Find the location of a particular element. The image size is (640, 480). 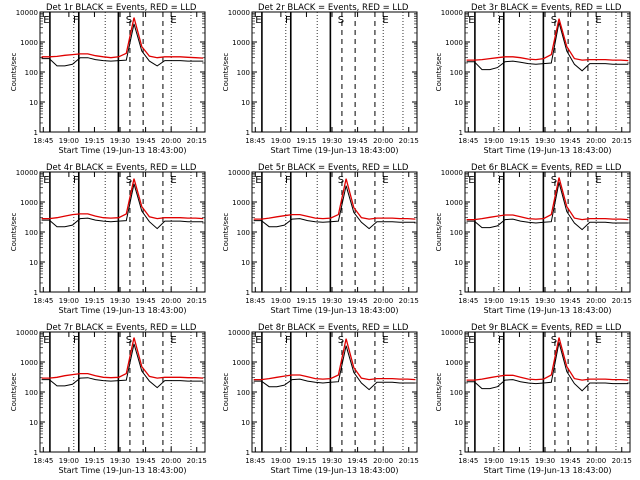

plot-title: Det 3r BLACK = Events, RED = LLD is located at coordinates (546, 8).